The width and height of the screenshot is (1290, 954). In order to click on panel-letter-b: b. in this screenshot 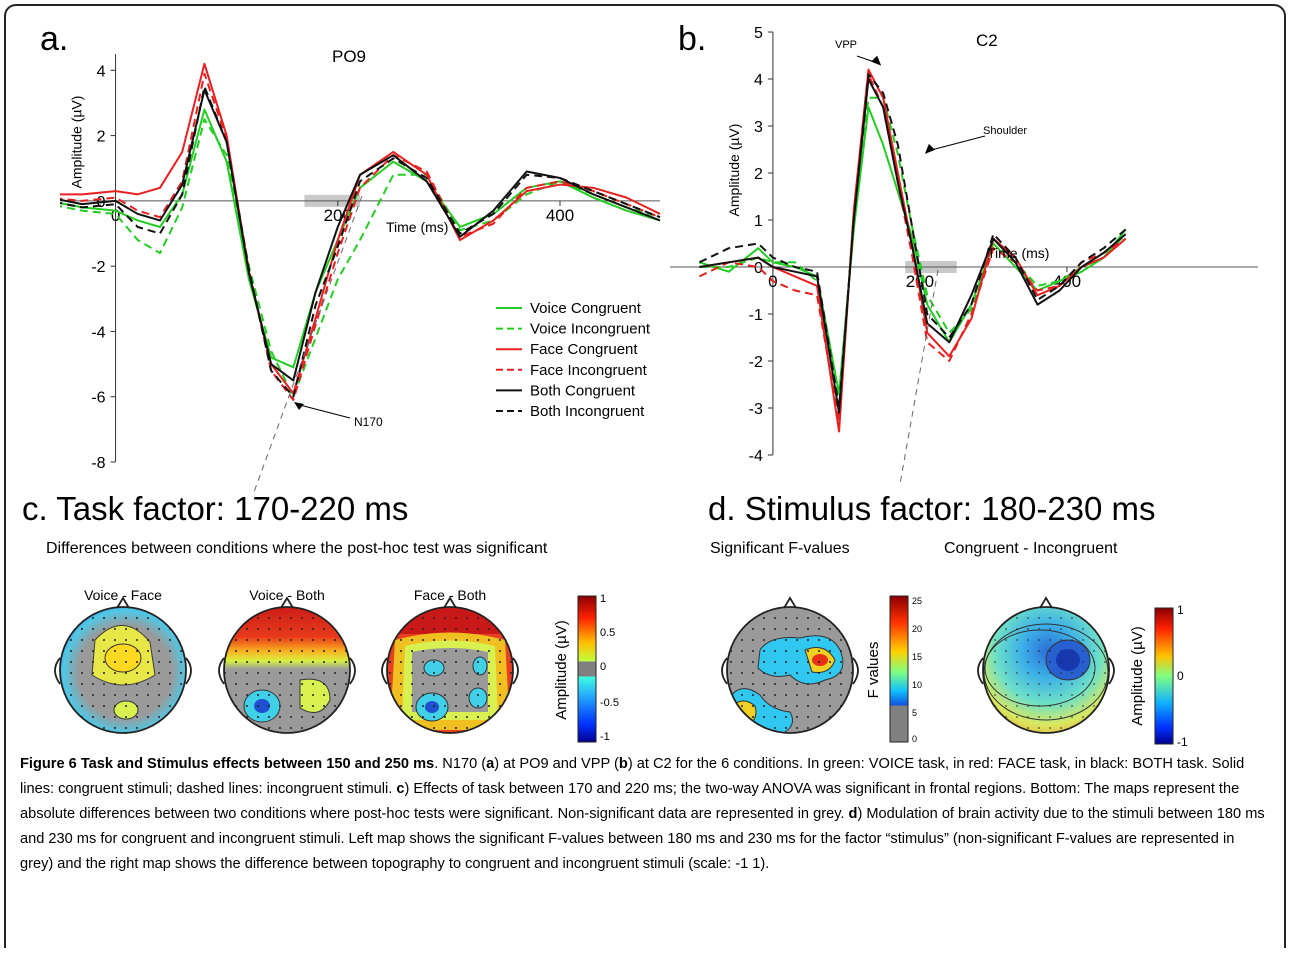, I will do `click(692, 39)`.